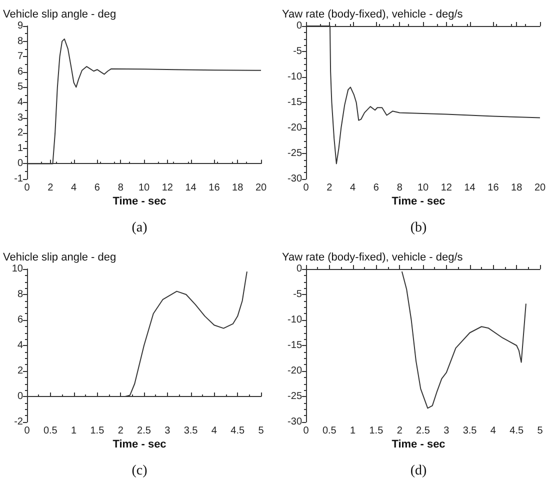 This screenshot has width=558, height=486. What do you see at coordinates (140, 471) in the screenshot?
I see `text: (c)` at bounding box center [140, 471].